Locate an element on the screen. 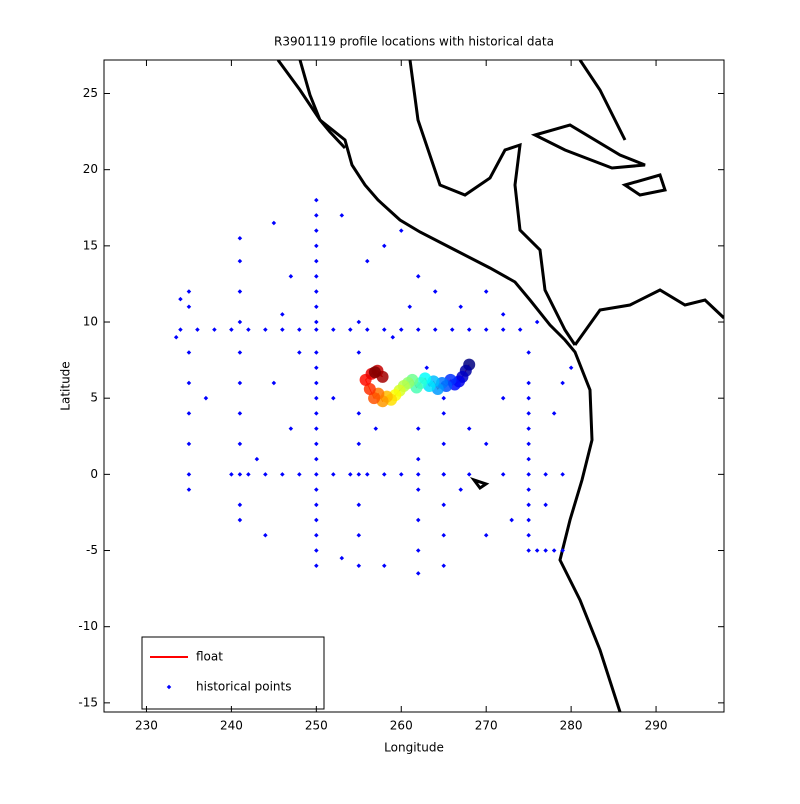 The image size is (800, 804). x-tick-label: 230 is located at coordinates (146, 726).